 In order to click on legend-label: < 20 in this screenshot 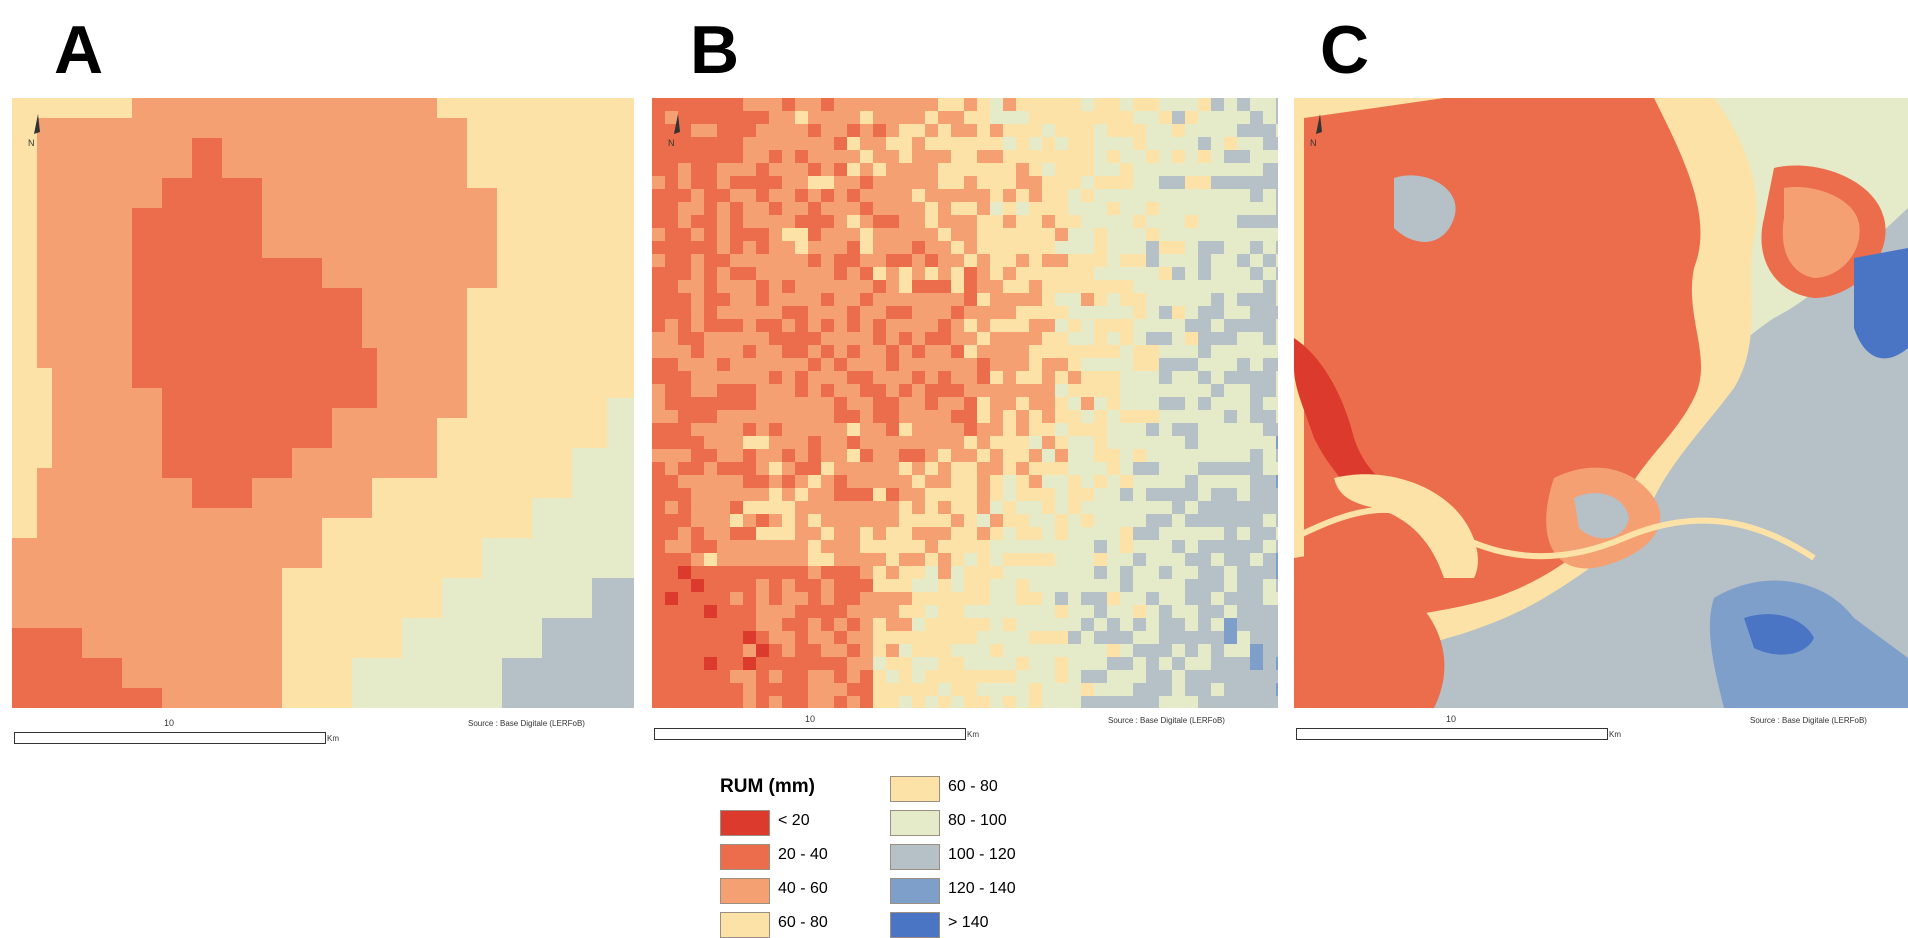, I will do `click(794, 820)`.